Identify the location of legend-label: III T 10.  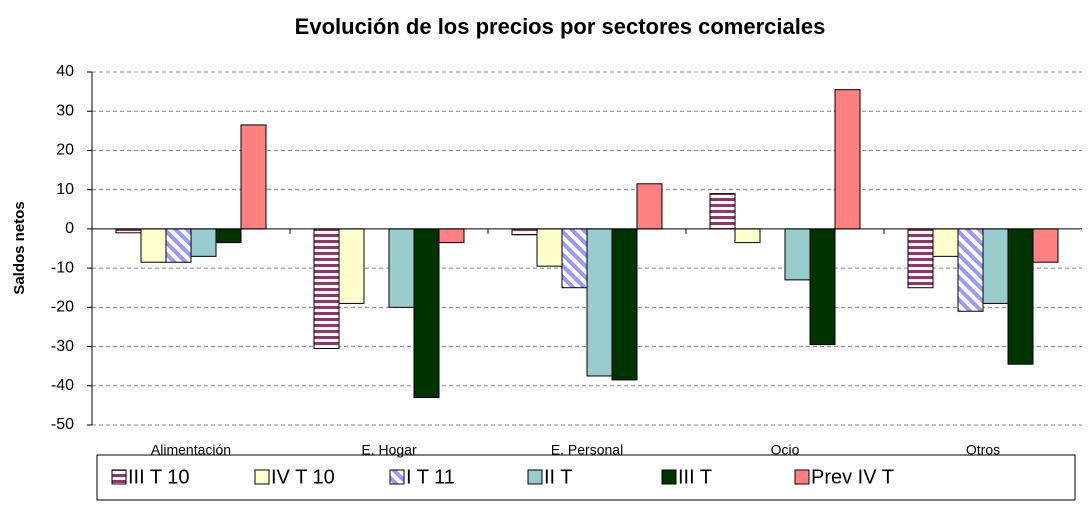
(159, 477).